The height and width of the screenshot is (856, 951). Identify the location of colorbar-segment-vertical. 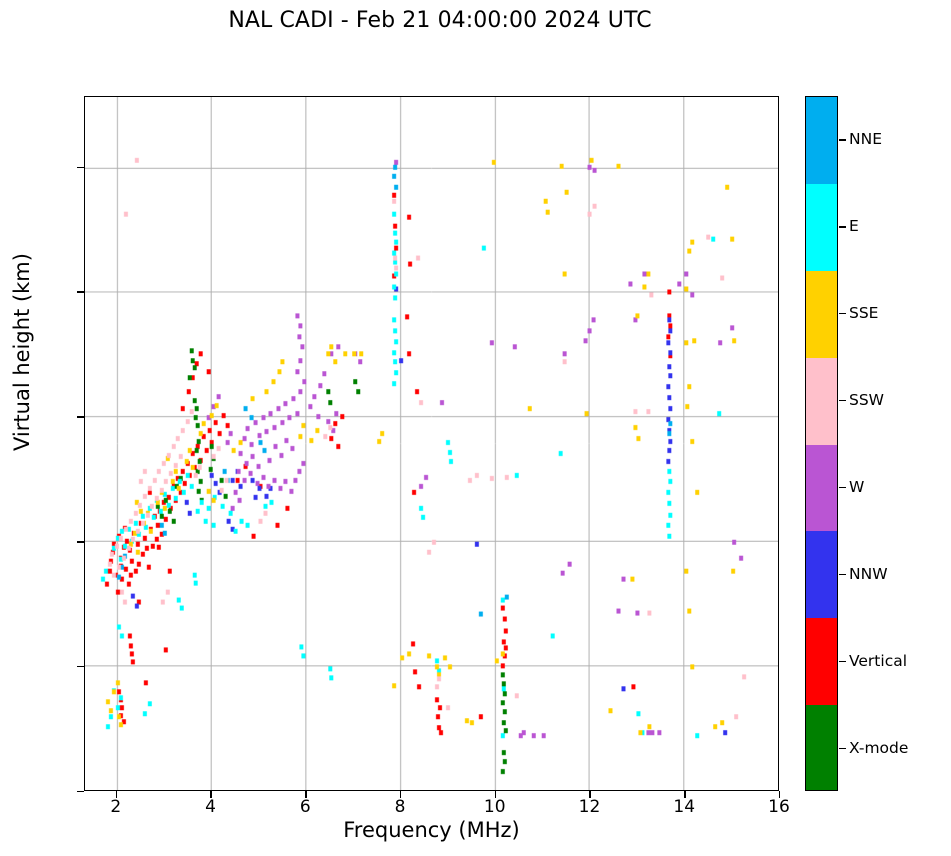
(821, 662).